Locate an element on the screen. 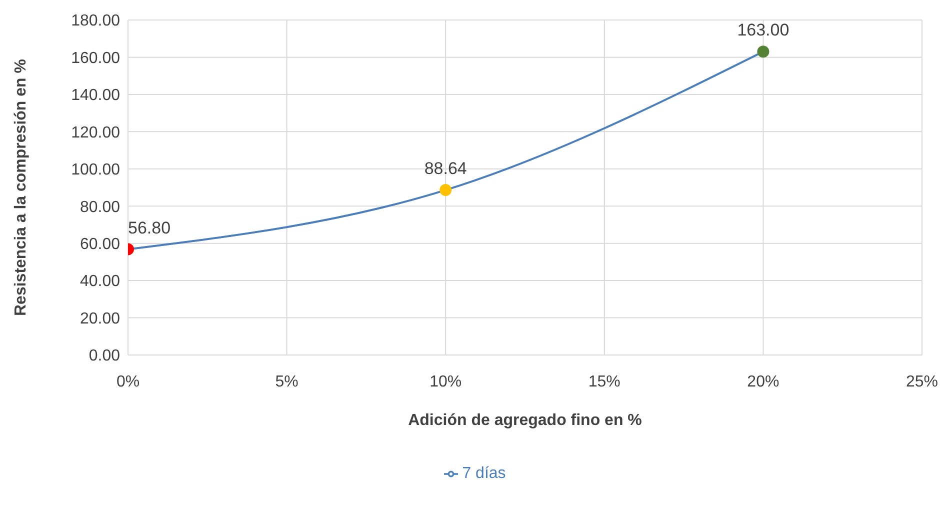 The width and height of the screenshot is (950, 513). y-tick-label: 100.00 is located at coordinates (95, 170).